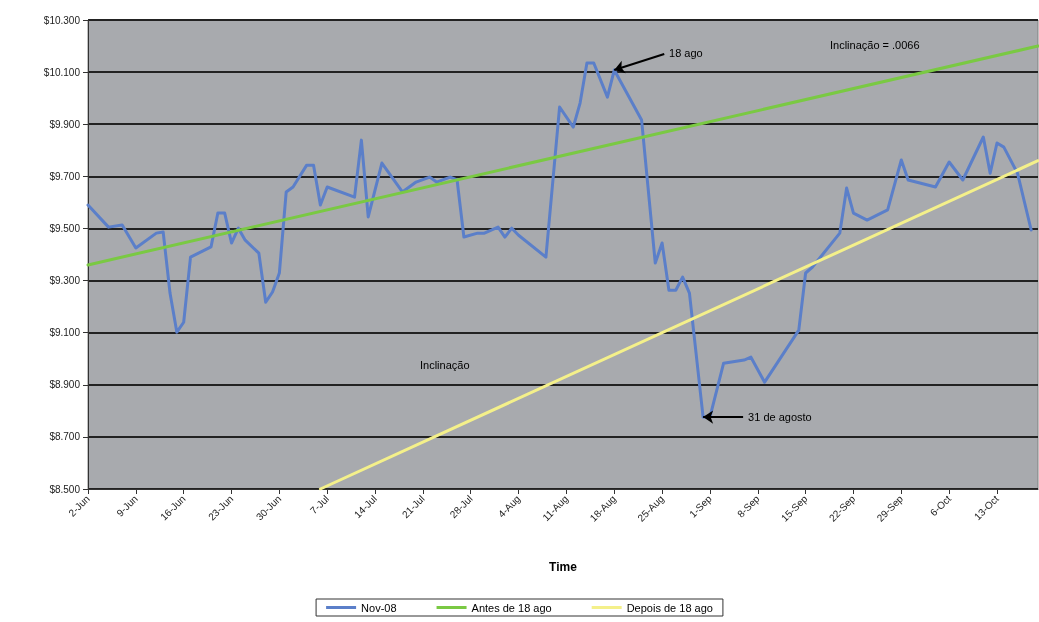 Image resolution: width=1039 pixels, height=622 pixels. I want to click on annotation: 18 ago, so click(686, 52).